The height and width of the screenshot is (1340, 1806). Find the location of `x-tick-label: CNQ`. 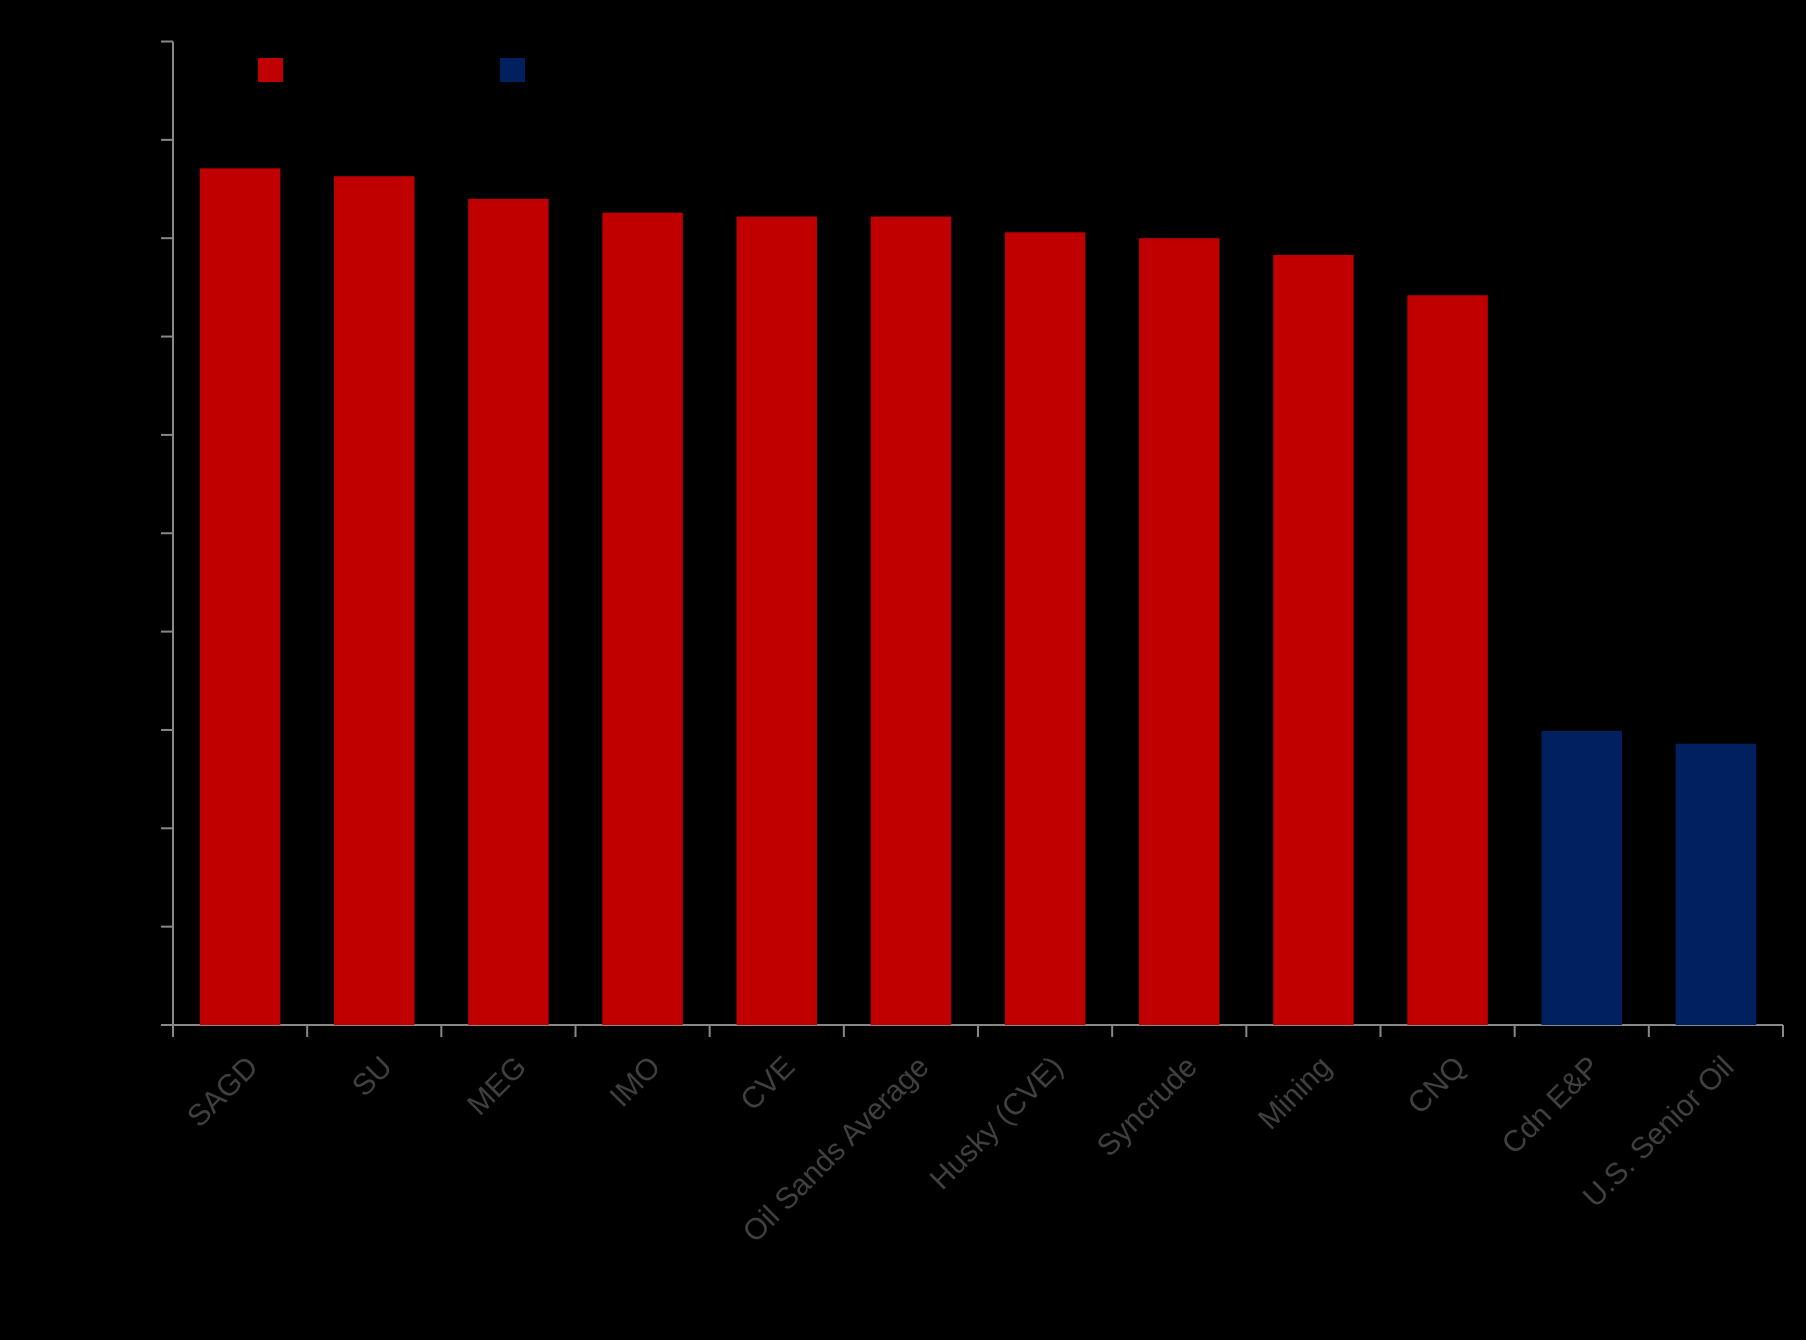

x-tick-label: CNQ is located at coordinates (1437, 1085).